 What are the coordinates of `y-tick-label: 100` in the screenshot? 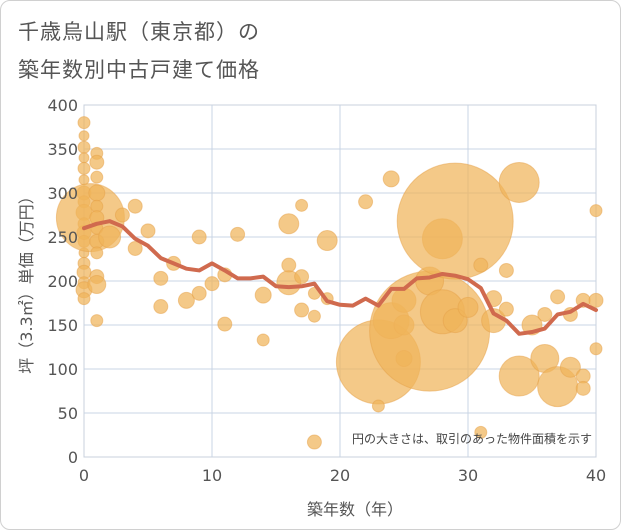 It's located at (62, 369).